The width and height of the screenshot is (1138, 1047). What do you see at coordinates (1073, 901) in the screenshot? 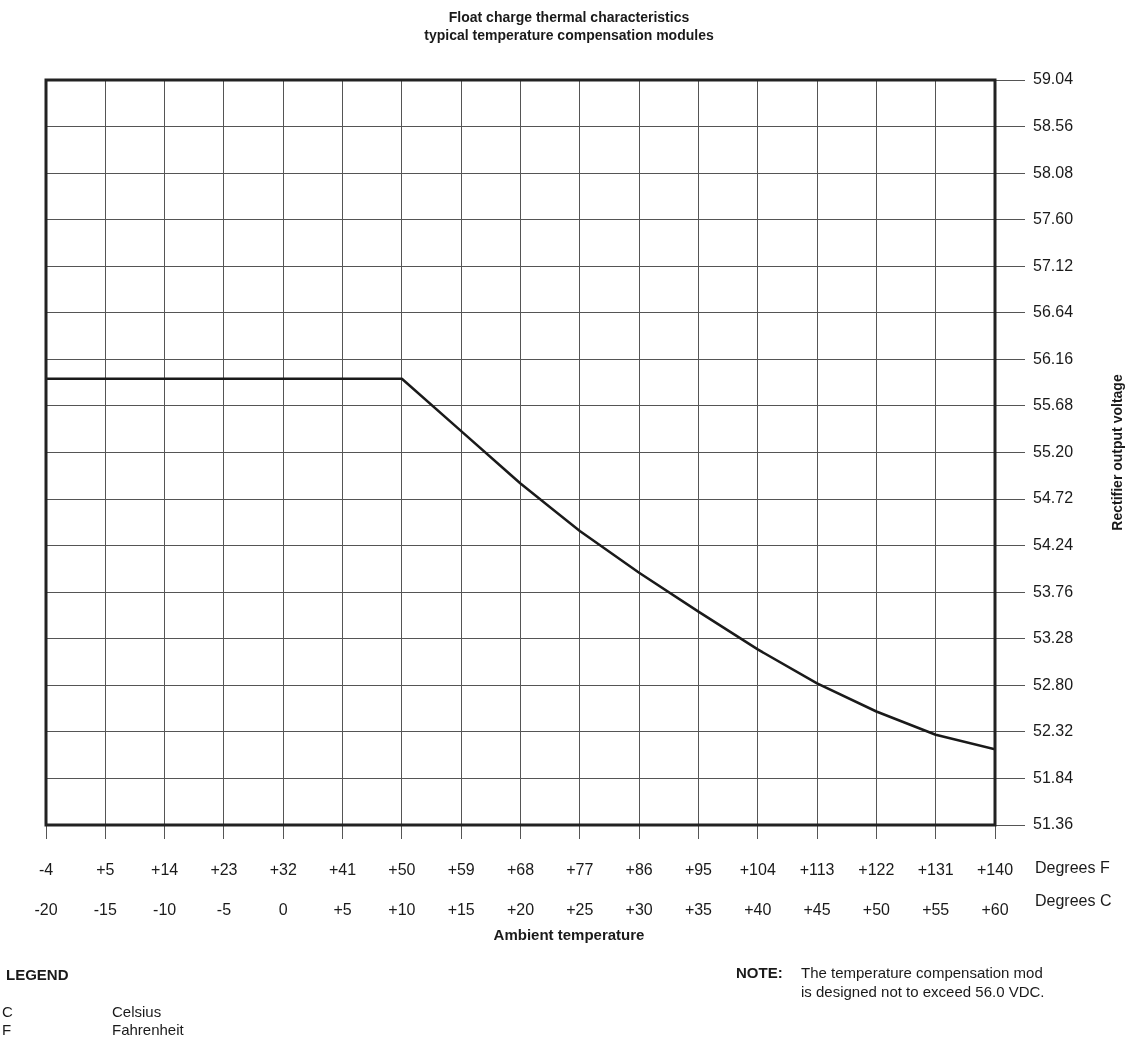
I see `x2-axis-title: Degrees C` at bounding box center [1073, 901].